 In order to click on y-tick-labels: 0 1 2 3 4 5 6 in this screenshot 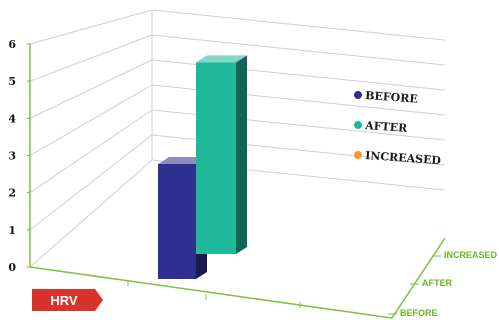, I will do `click(12, 156)`.